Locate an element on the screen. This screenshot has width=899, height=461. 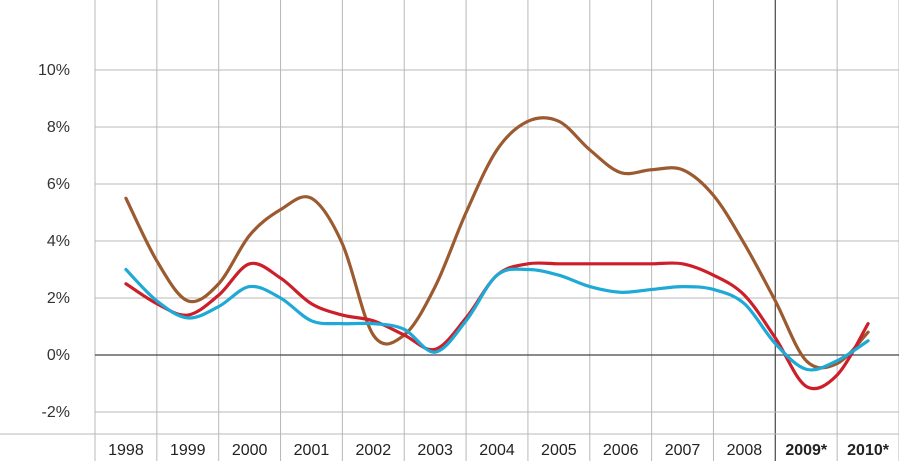
x-tick-label: 2007 is located at coordinates (683, 450).